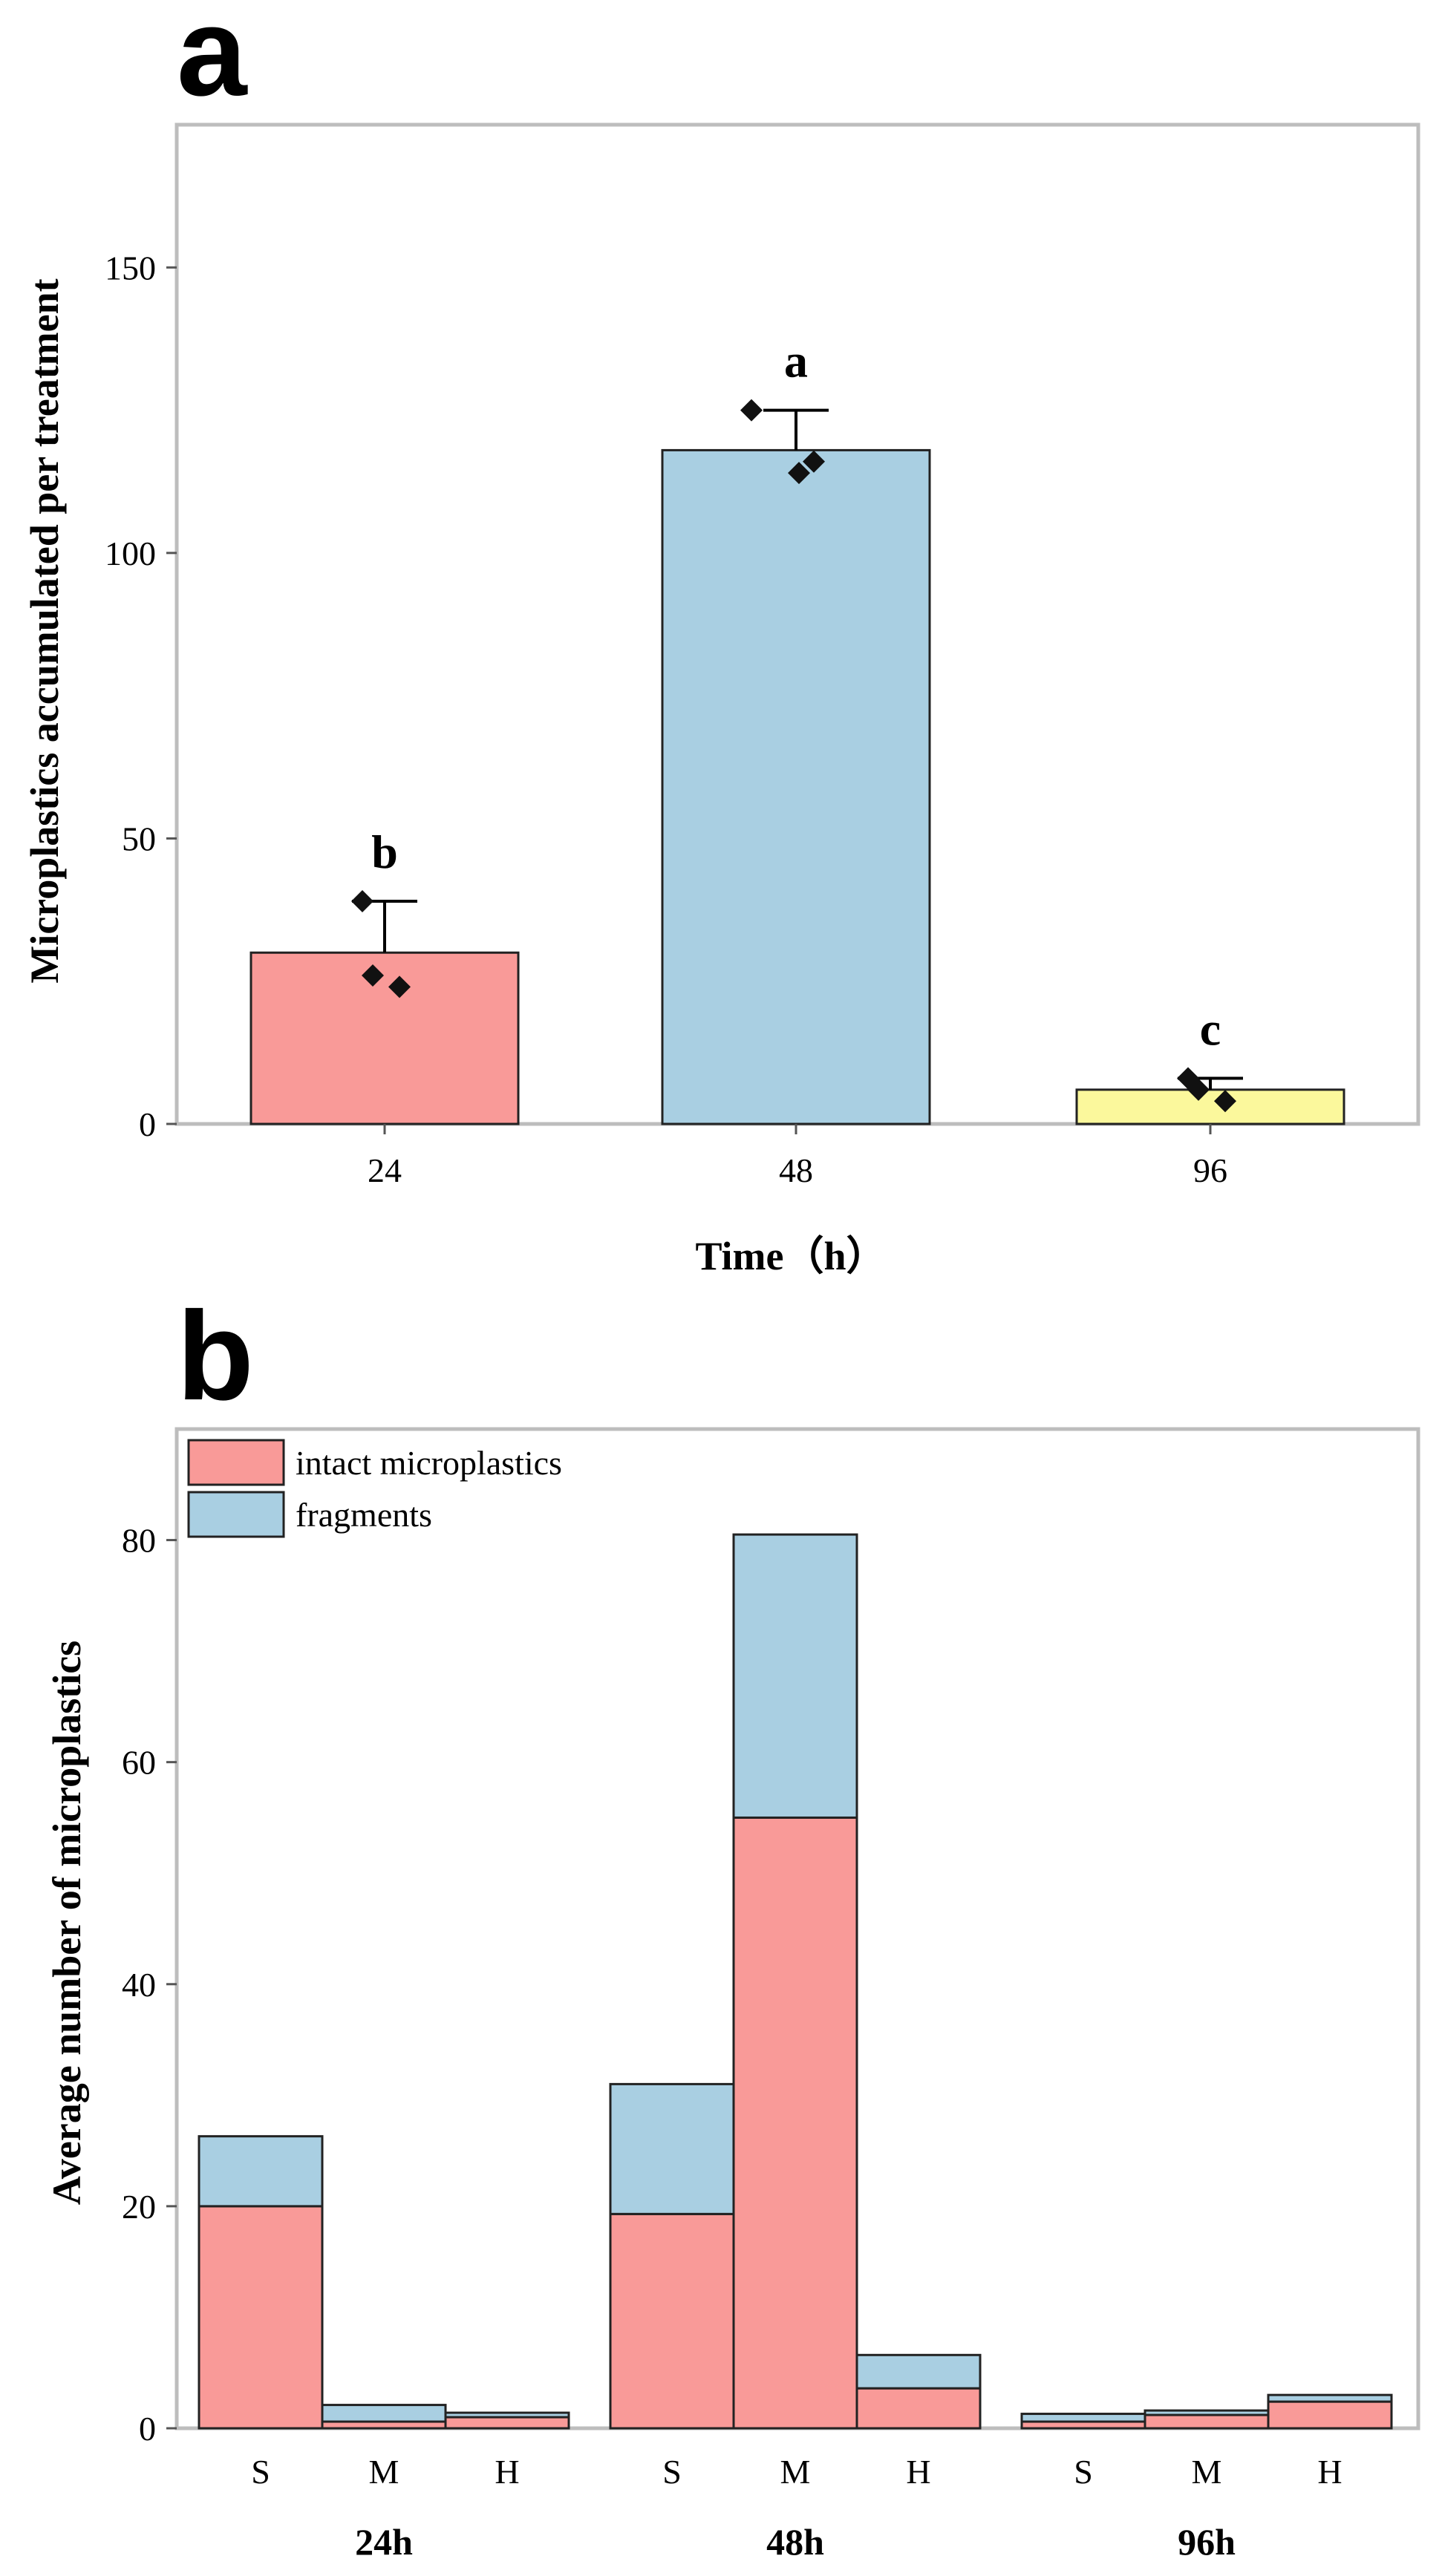  What do you see at coordinates (131, 553) in the screenshot?
I see `y-tick-label-100: 100` at bounding box center [131, 553].